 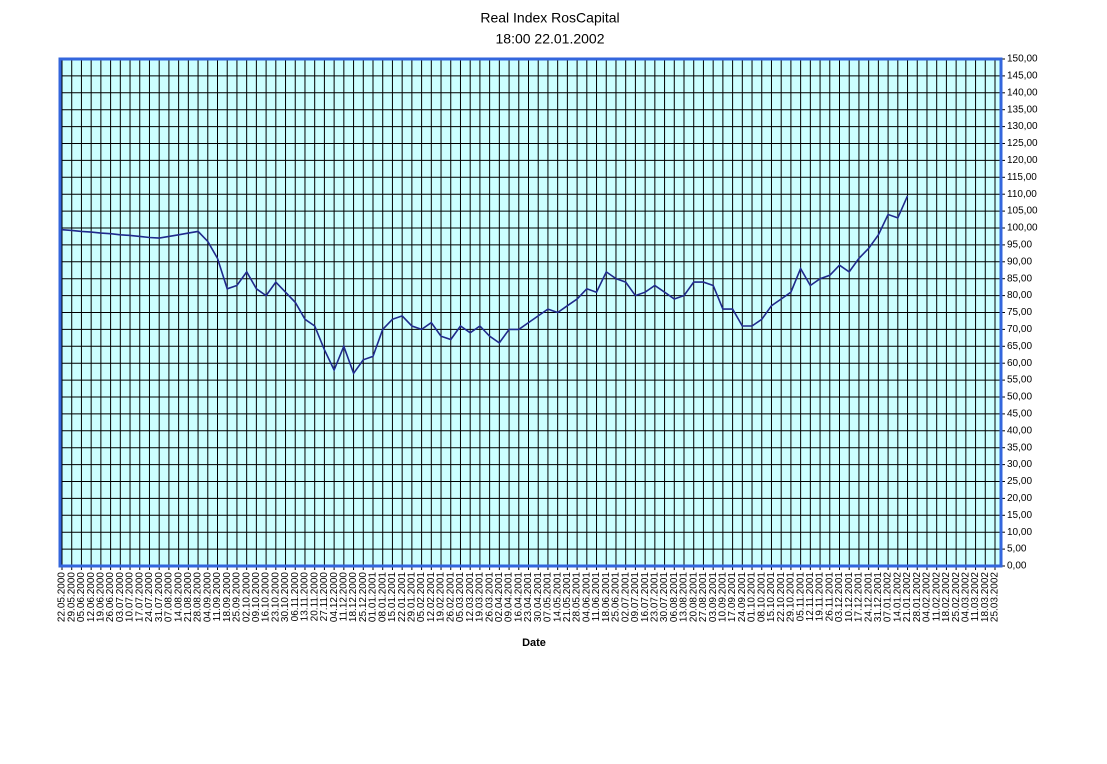 I want to click on x-tick-label: 30.10.2000, so click(x=285, y=597).